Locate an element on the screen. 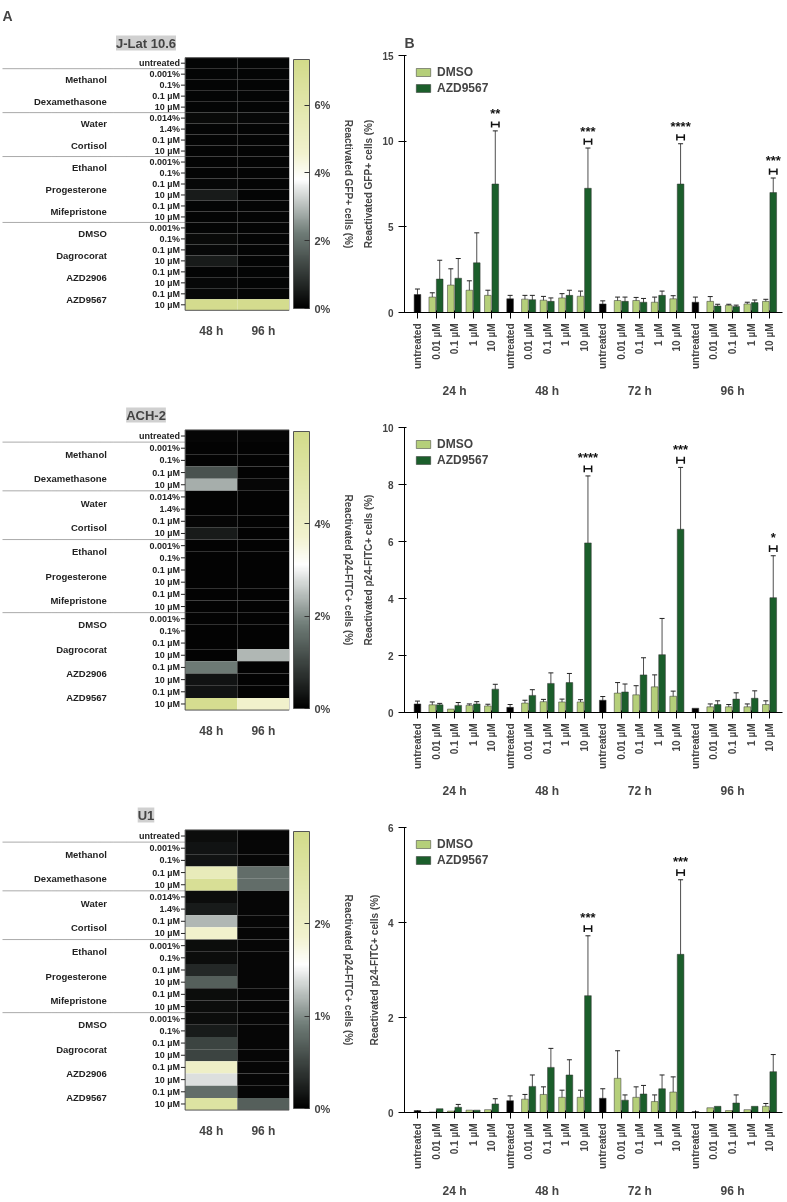  color-bar-label: 6% is located at coordinates (322, 105).